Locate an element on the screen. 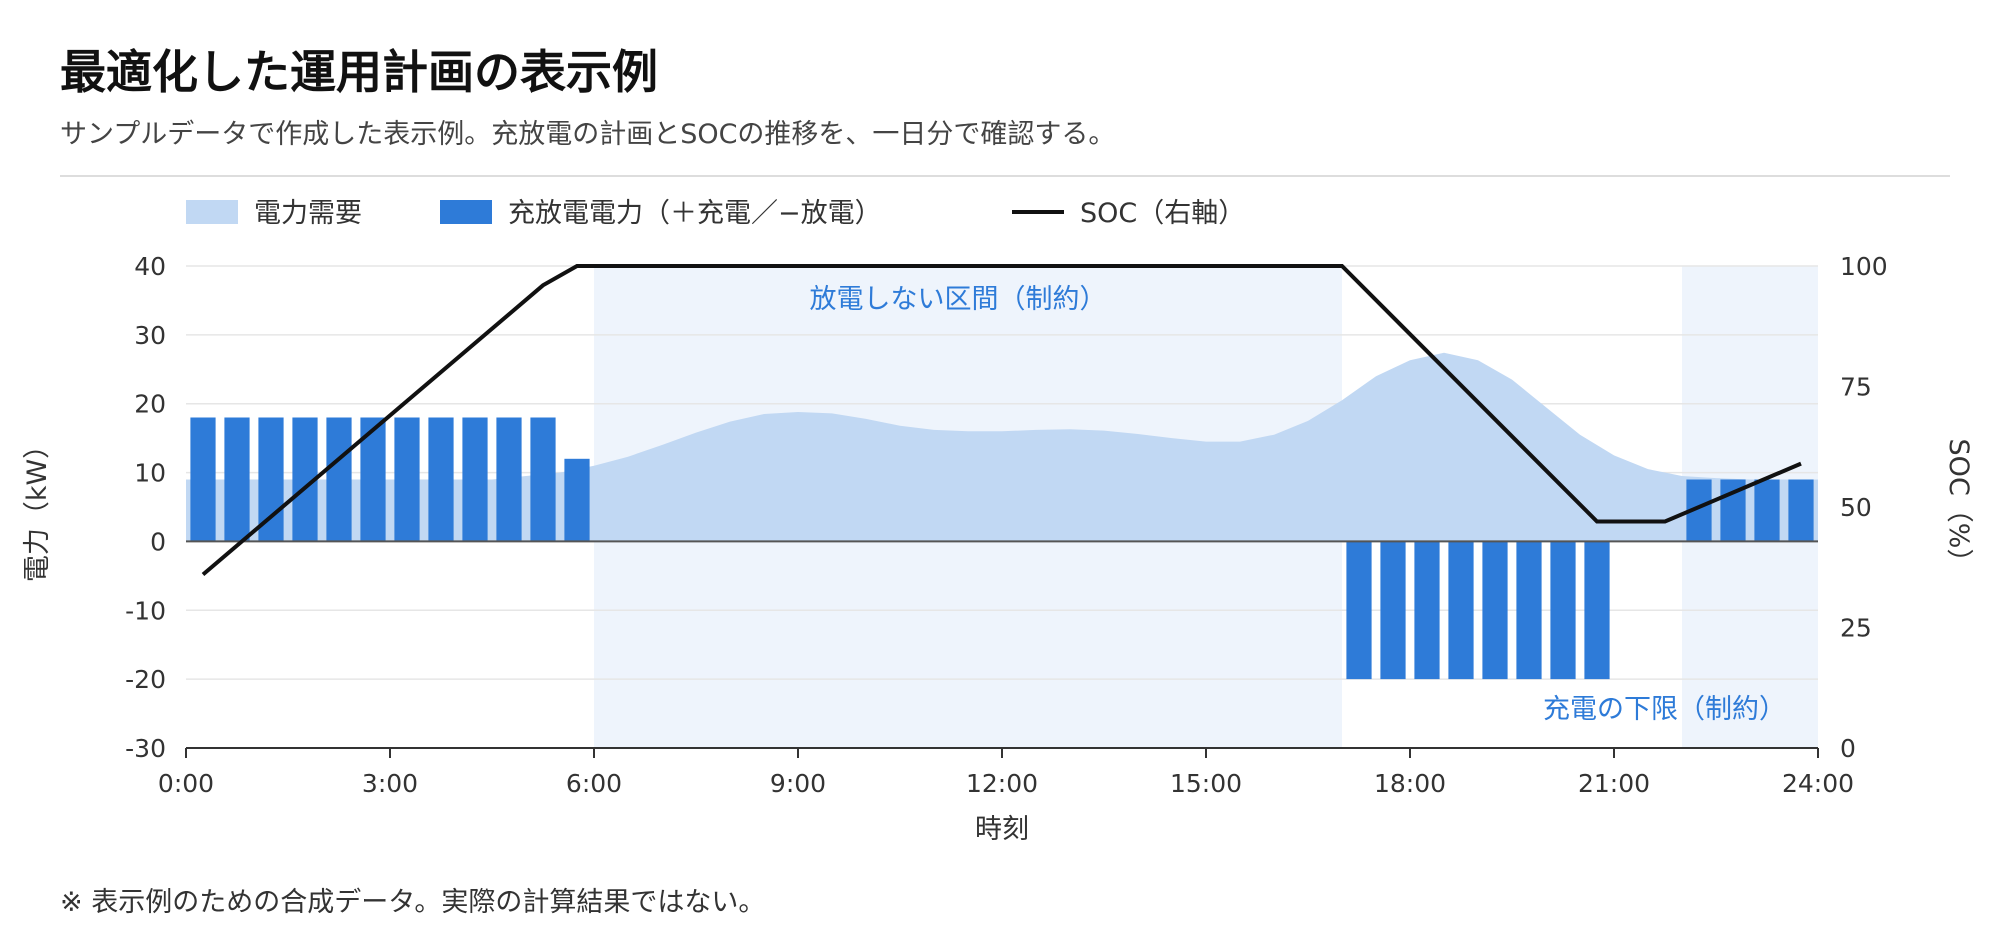 Image resolution: width=2000 pixels, height=940 pixels. x-tick-label: 21:00 is located at coordinates (1614, 783).